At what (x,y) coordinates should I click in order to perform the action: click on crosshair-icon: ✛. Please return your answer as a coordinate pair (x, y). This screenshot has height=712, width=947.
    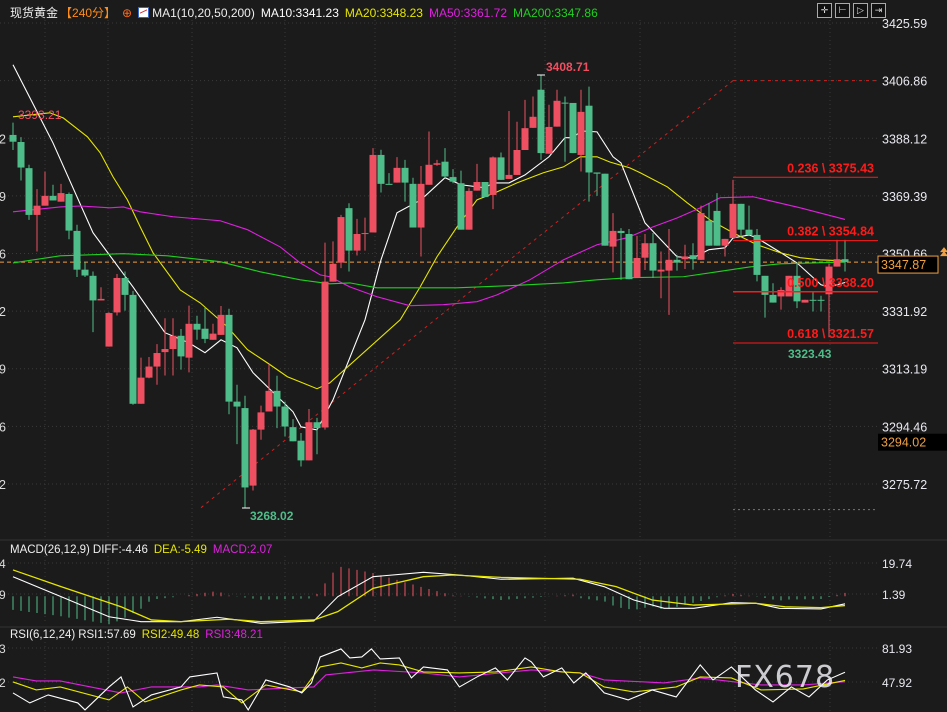
    Looking at the image, I should click on (824, 10).